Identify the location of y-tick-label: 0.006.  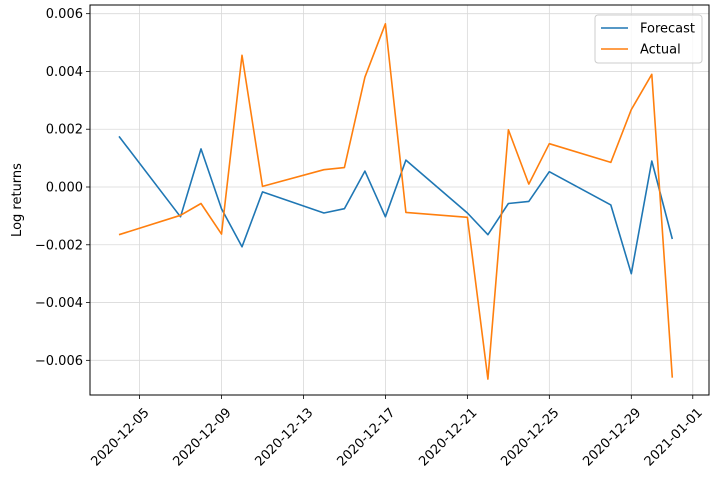
(64, 14).